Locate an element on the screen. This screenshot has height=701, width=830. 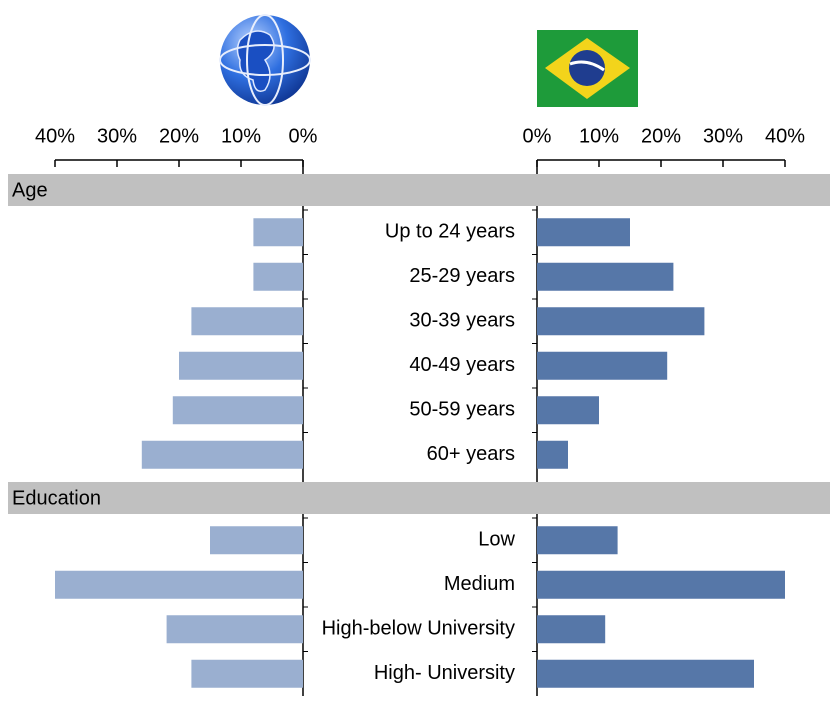
category-label: 40-49 years is located at coordinates (462, 365).